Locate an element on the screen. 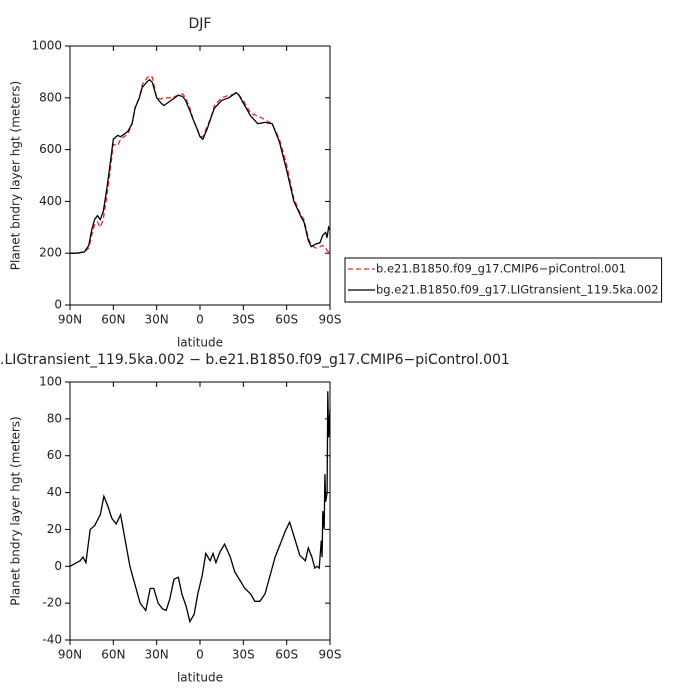 This screenshot has width=700, height=700. y-tick-label: 60 is located at coordinates (54, 455).